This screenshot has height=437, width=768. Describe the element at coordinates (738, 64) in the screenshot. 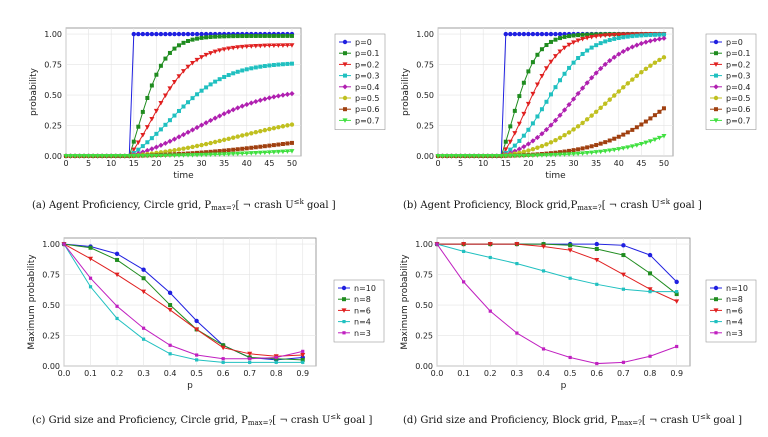

I see `legend-label: p=0.2` at that location.